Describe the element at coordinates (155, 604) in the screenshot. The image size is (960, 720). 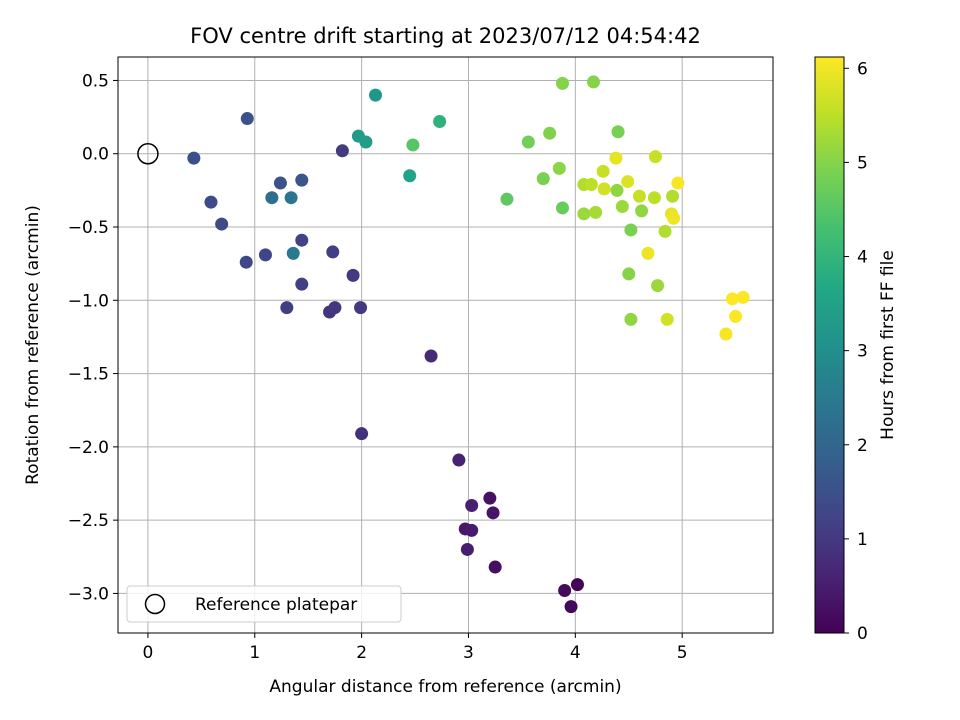
I see `legend-reference-marker` at that location.